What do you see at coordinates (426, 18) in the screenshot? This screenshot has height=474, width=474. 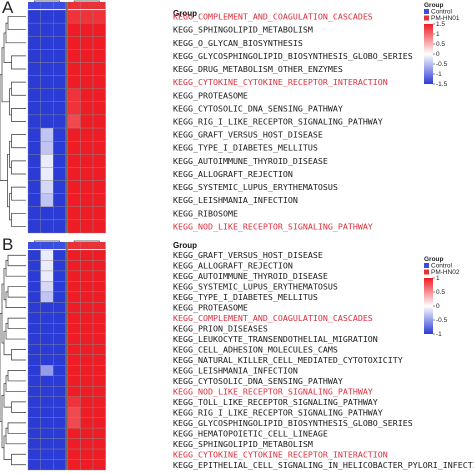 I see `legend-swatch` at bounding box center [426, 18].